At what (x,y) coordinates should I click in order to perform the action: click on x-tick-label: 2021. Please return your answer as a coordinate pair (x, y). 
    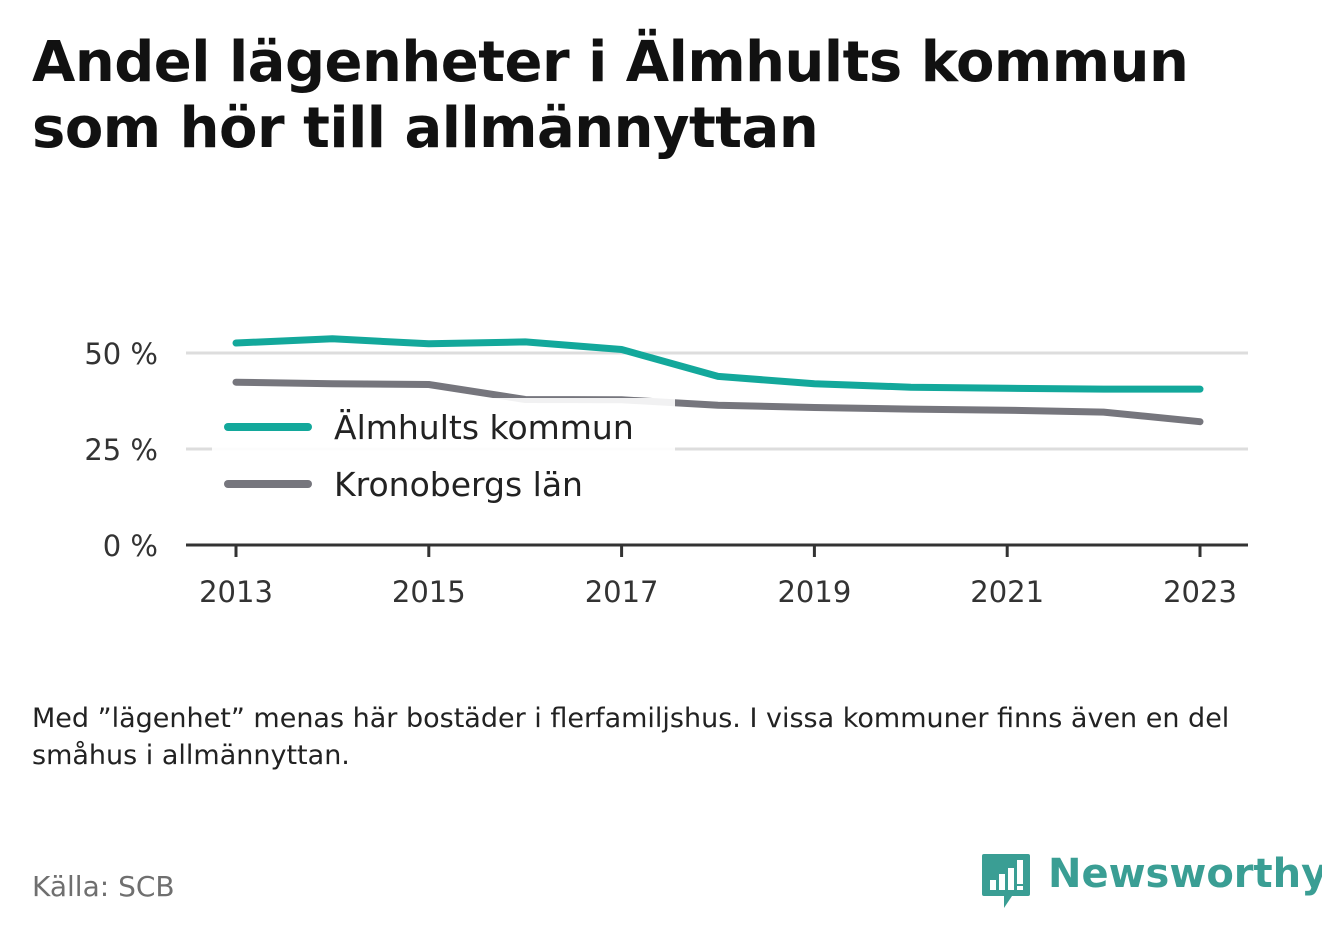
    Looking at the image, I should click on (1007, 592).